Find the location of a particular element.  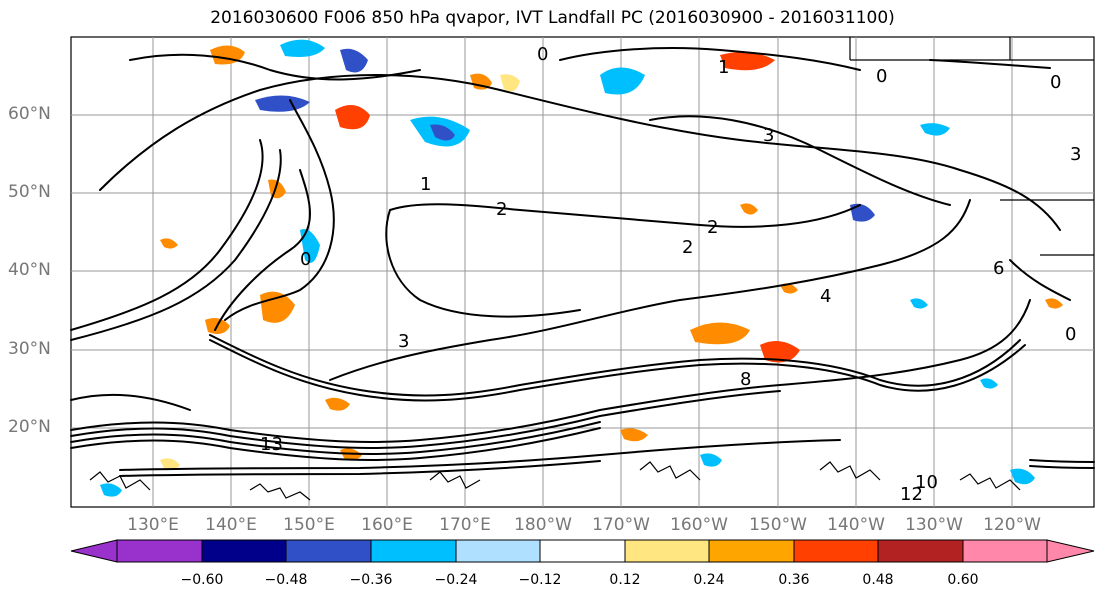

contour-label: 12 is located at coordinates (911, 494).